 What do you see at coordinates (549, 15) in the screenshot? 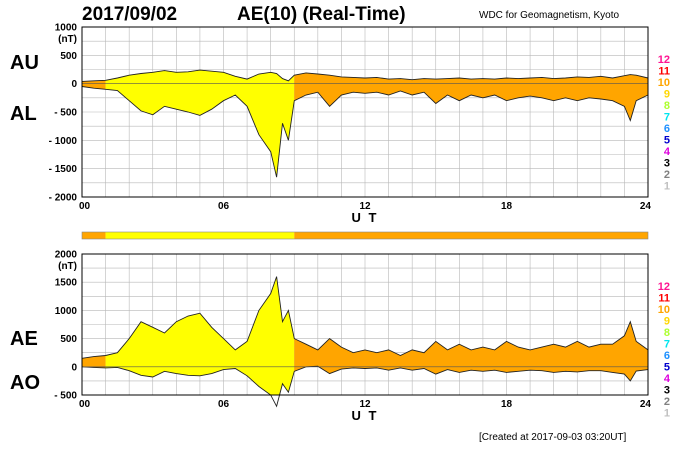
I see `data-source: WDC for Geomagnetism, Kyoto` at bounding box center [549, 15].